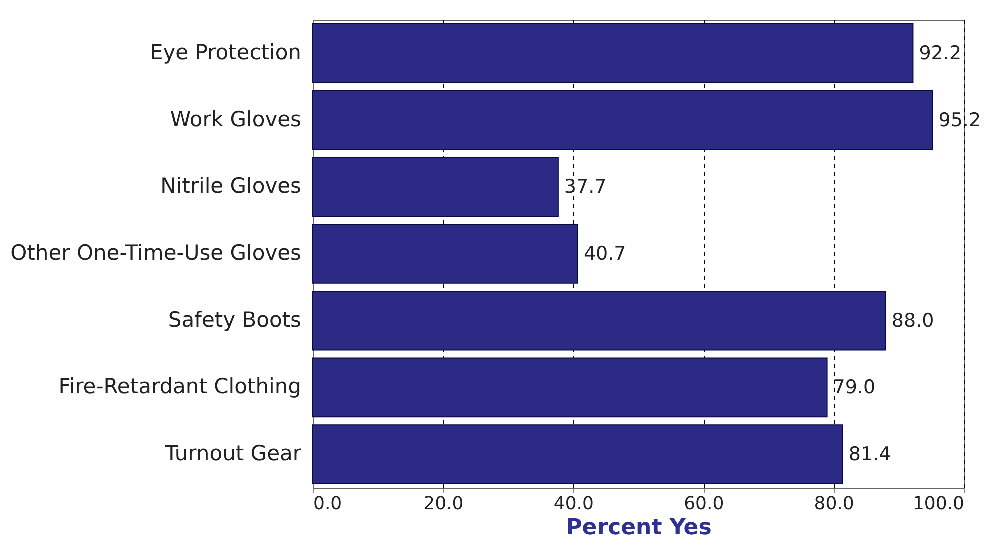  I want to click on y-tick-label: Nitrile Gloves, so click(231, 186).